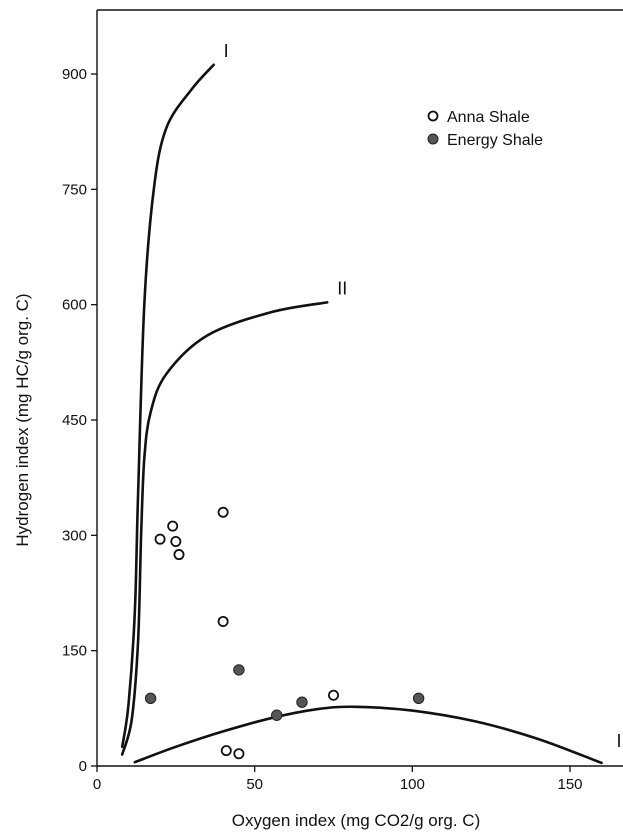 This screenshot has height=837, width=623. Describe the element at coordinates (356, 820) in the screenshot. I see `x-axis-title: Oxygen index (mg CO2/g org. C)` at that location.